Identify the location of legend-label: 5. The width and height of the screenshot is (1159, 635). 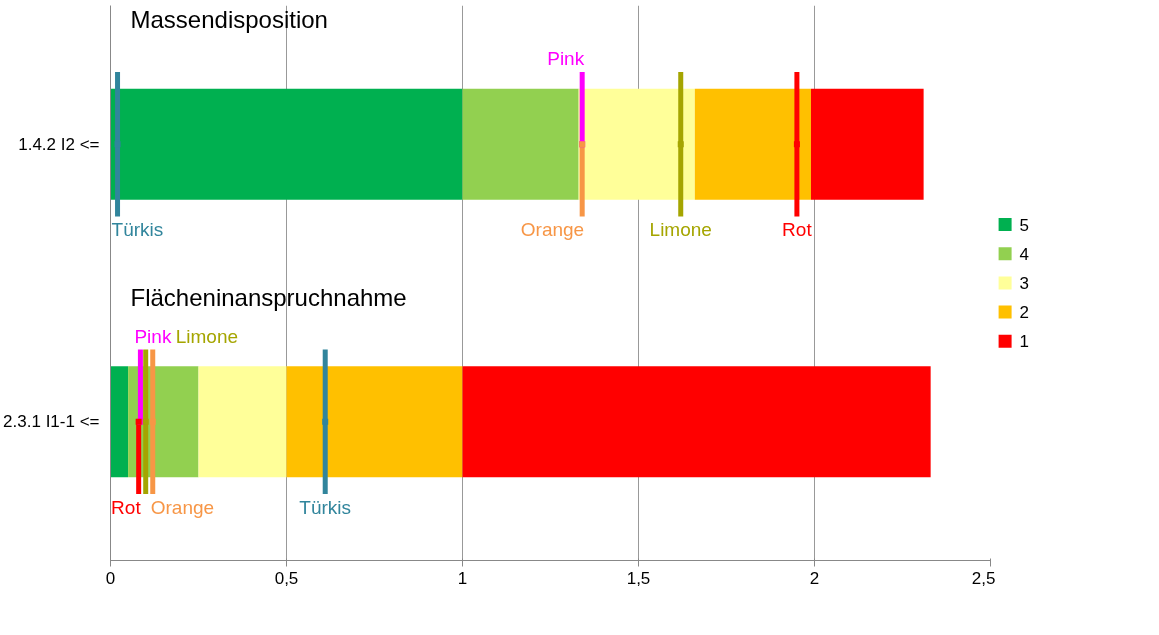
(1024, 225).